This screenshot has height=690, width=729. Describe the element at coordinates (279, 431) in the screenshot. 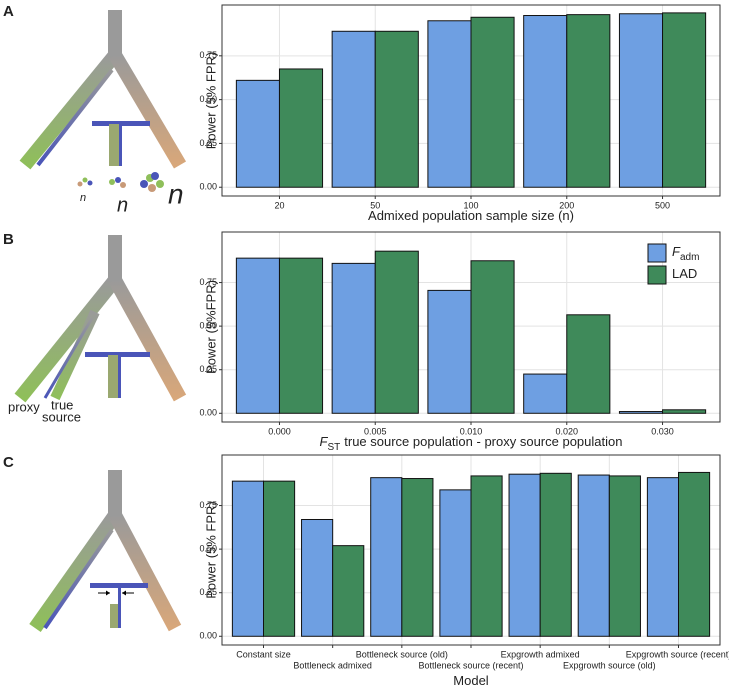

I see `x-tick-label: 0.000` at that location.